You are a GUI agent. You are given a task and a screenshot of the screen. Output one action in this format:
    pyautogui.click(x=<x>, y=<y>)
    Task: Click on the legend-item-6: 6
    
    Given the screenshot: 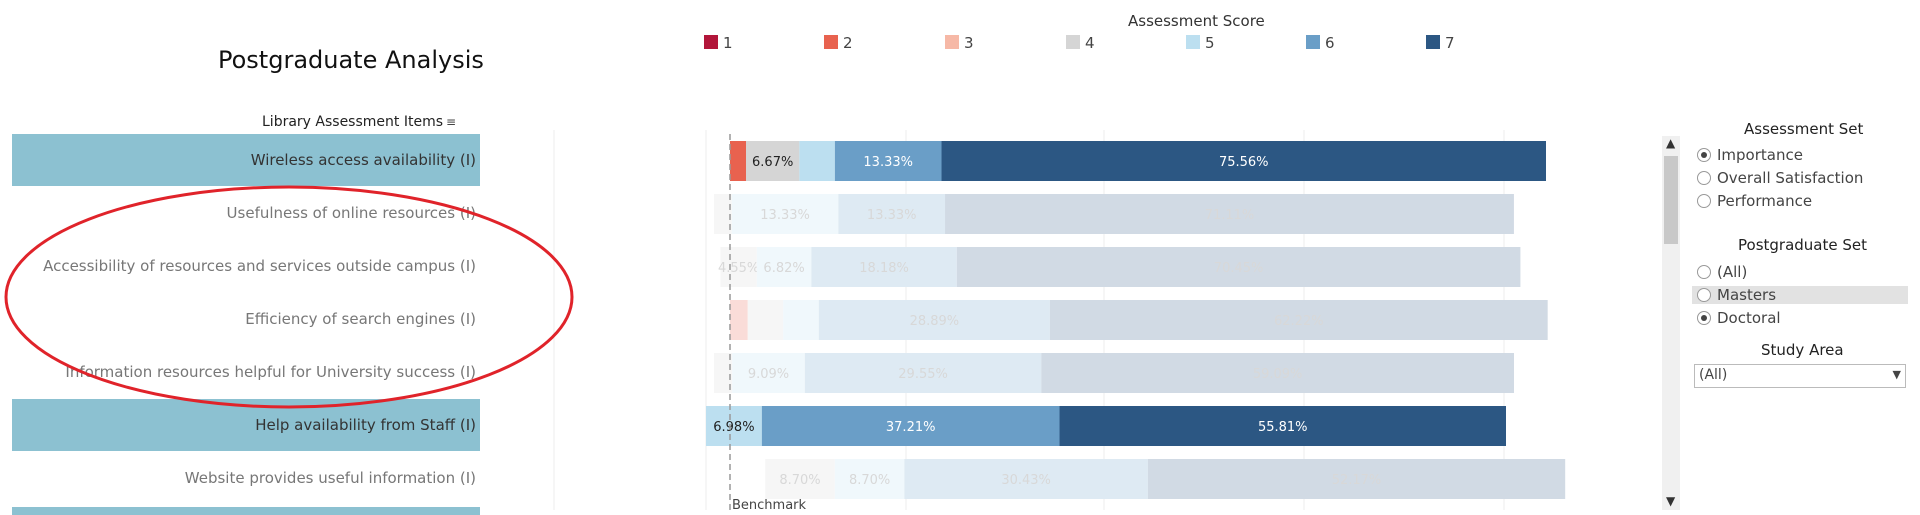 What is the action you would take?
    pyautogui.click(x=1320, y=43)
    